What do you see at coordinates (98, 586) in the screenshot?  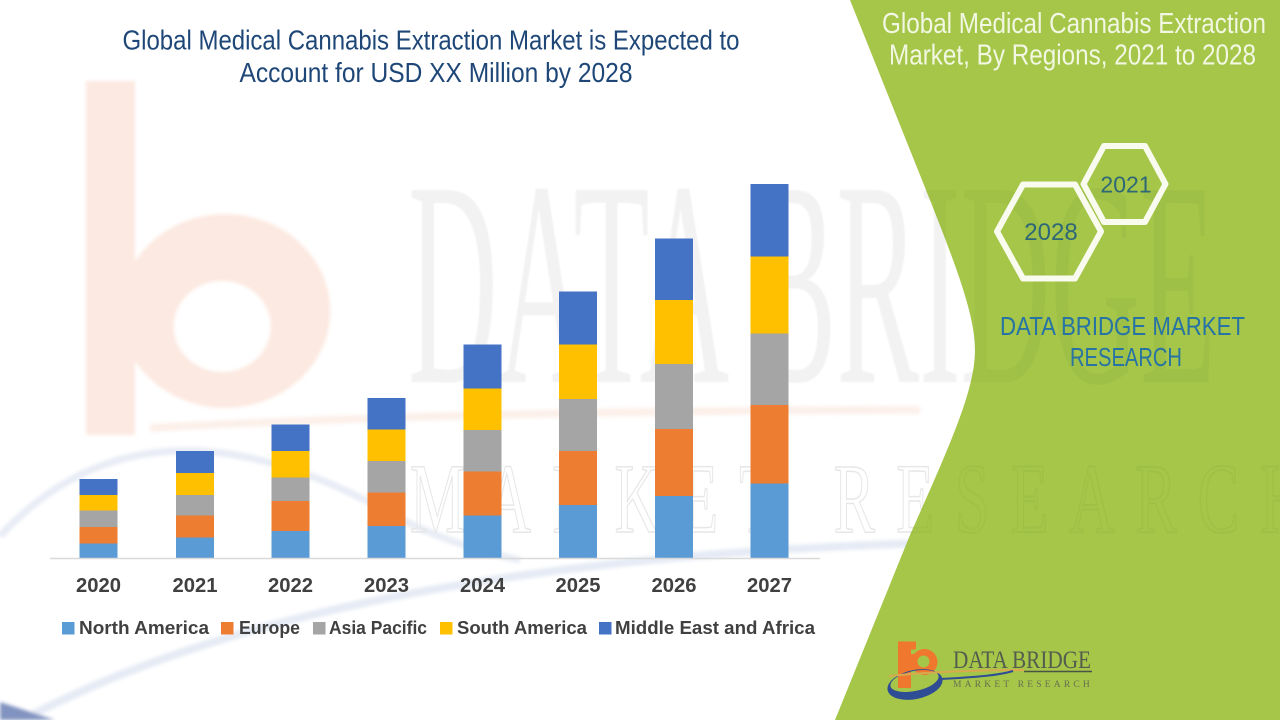 I see `svg-text: 2020` at bounding box center [98, 586].